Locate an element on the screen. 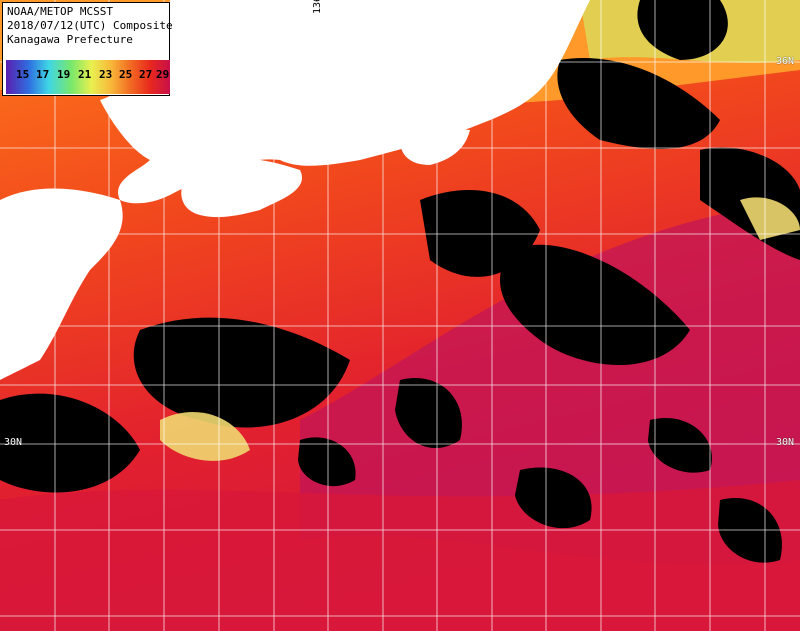 This screenshot has width=800, height=631. scale-label-15: 15 is located at coordinates (23, 74).